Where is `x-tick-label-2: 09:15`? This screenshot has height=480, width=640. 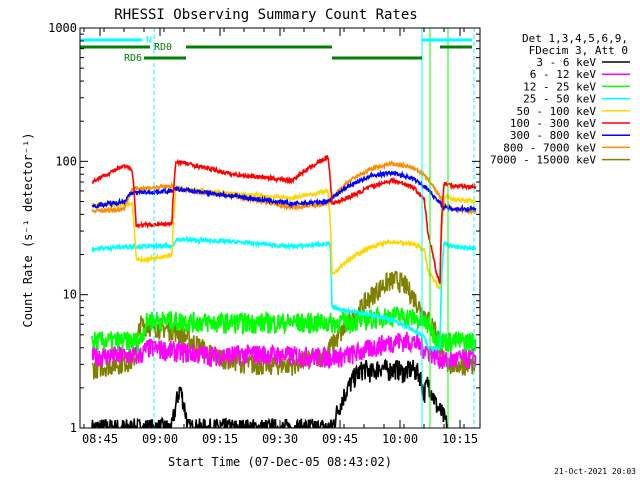 x-tick-label-2: 09:15 is located at coordinates (220, 439).